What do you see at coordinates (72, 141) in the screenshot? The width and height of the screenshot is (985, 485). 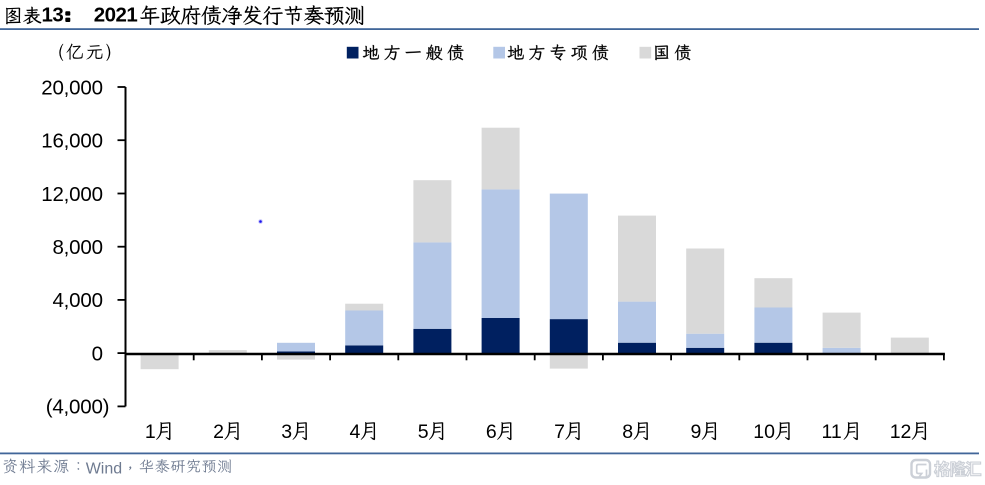 I see `svg-text: 16,000` at bounding box center [72, 141].